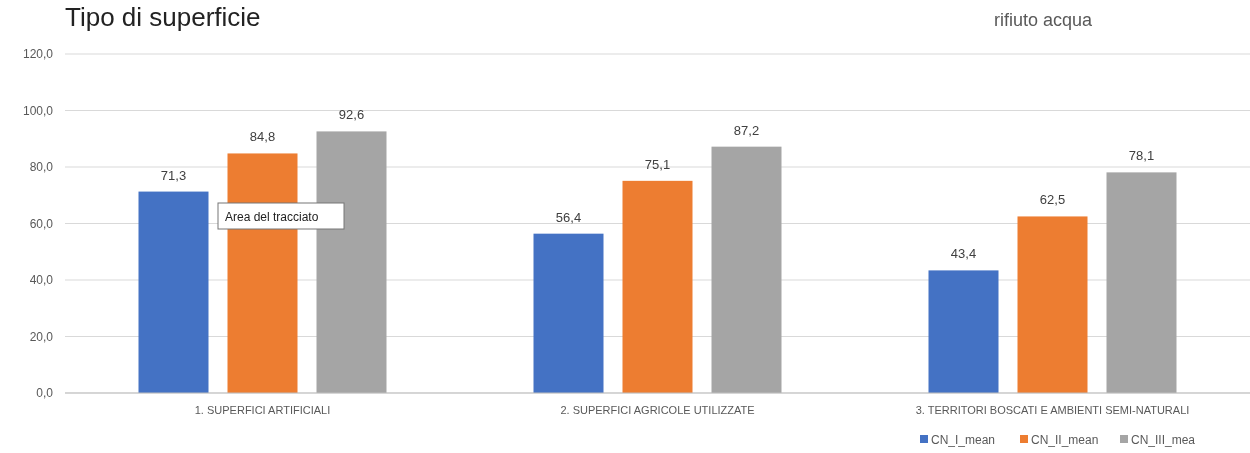 The width and height of the screenshot is (1250, 453). I want to click on legend-label: CN_III_mea, so click(1163, 440).